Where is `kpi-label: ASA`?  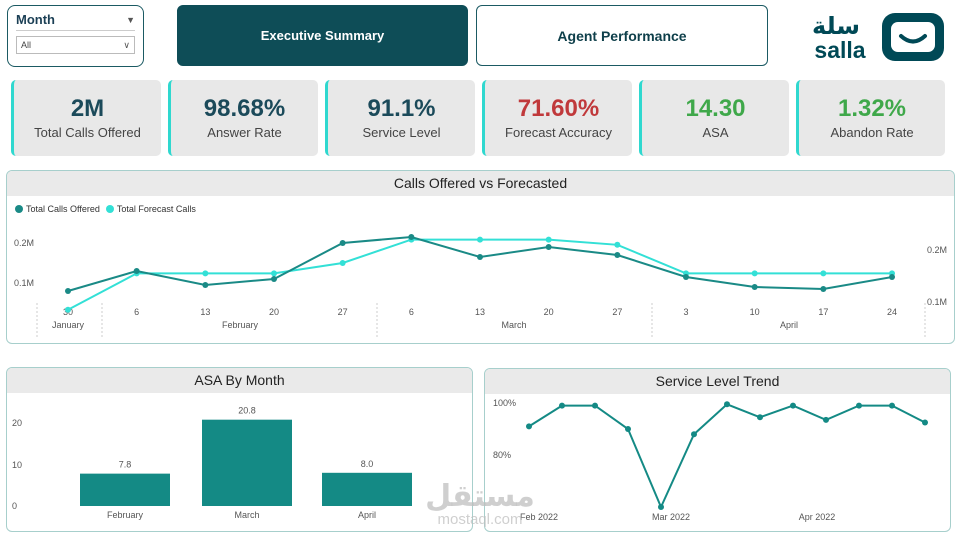 kpi-label: ASA is located at coordinates (715, 132).